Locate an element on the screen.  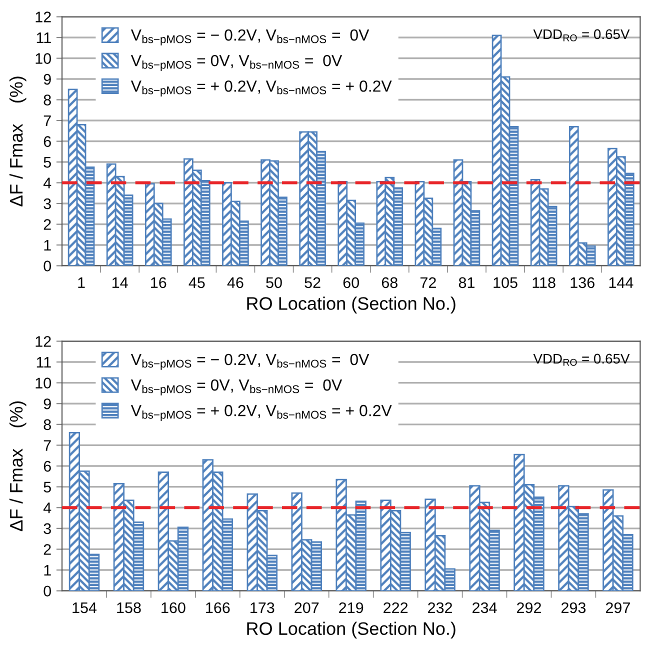
x-tick-label: 158 is located at coordinates (129, 608).